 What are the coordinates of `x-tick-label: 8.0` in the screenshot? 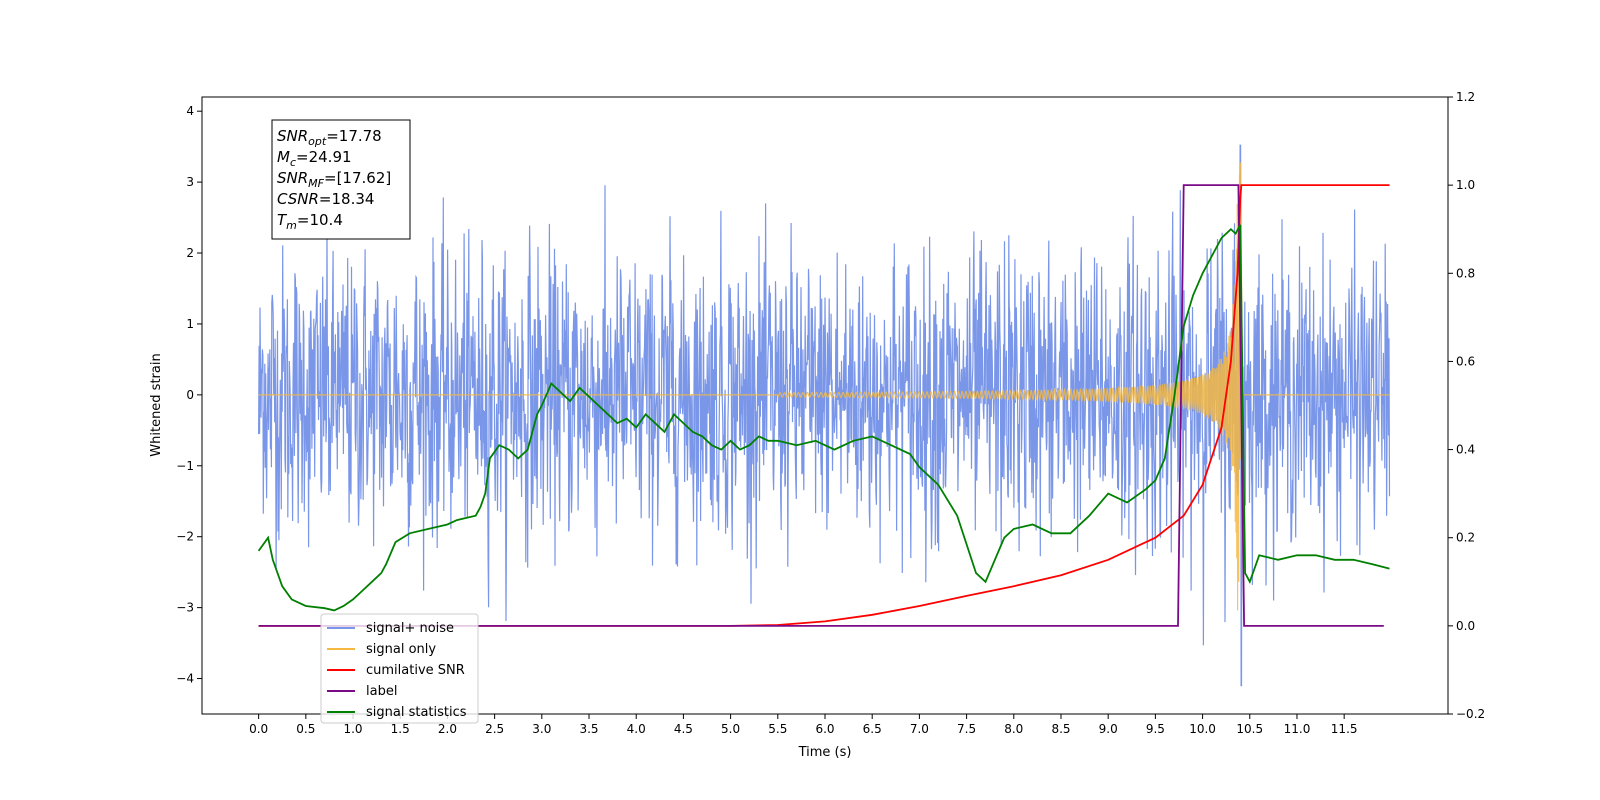 It's located at (1013, 729).